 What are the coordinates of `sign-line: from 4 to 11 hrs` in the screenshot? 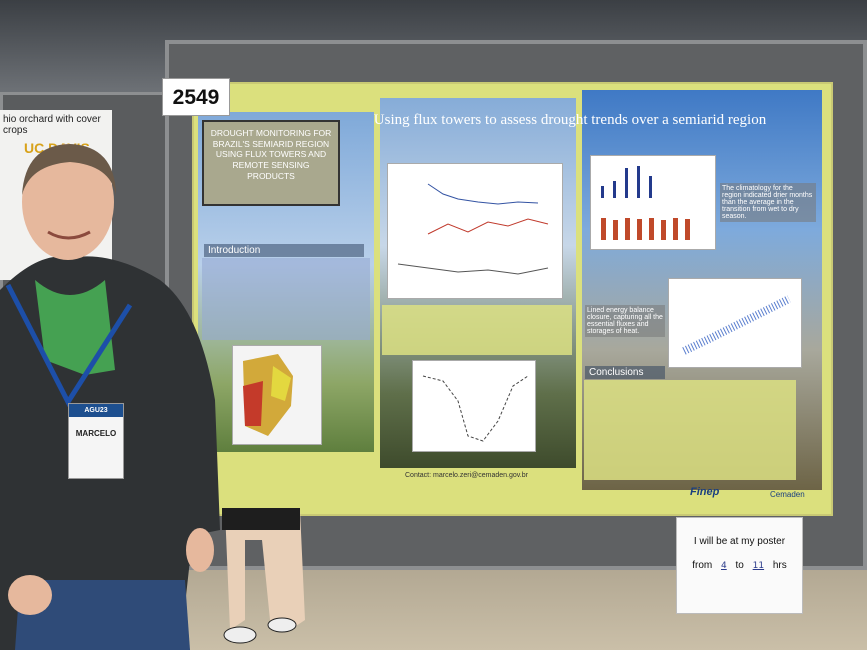 It's located at (739, 566).